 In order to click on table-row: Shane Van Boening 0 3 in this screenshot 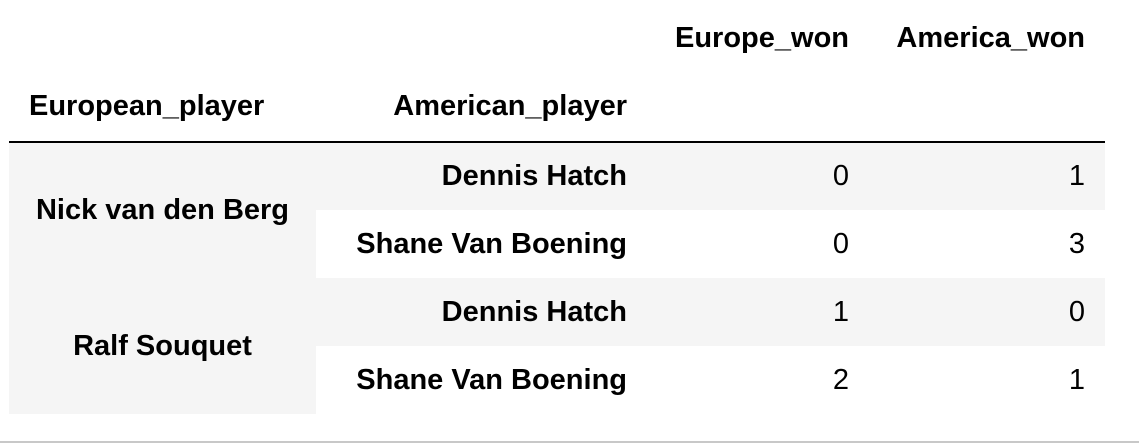, I will do `click(557, 244)`.